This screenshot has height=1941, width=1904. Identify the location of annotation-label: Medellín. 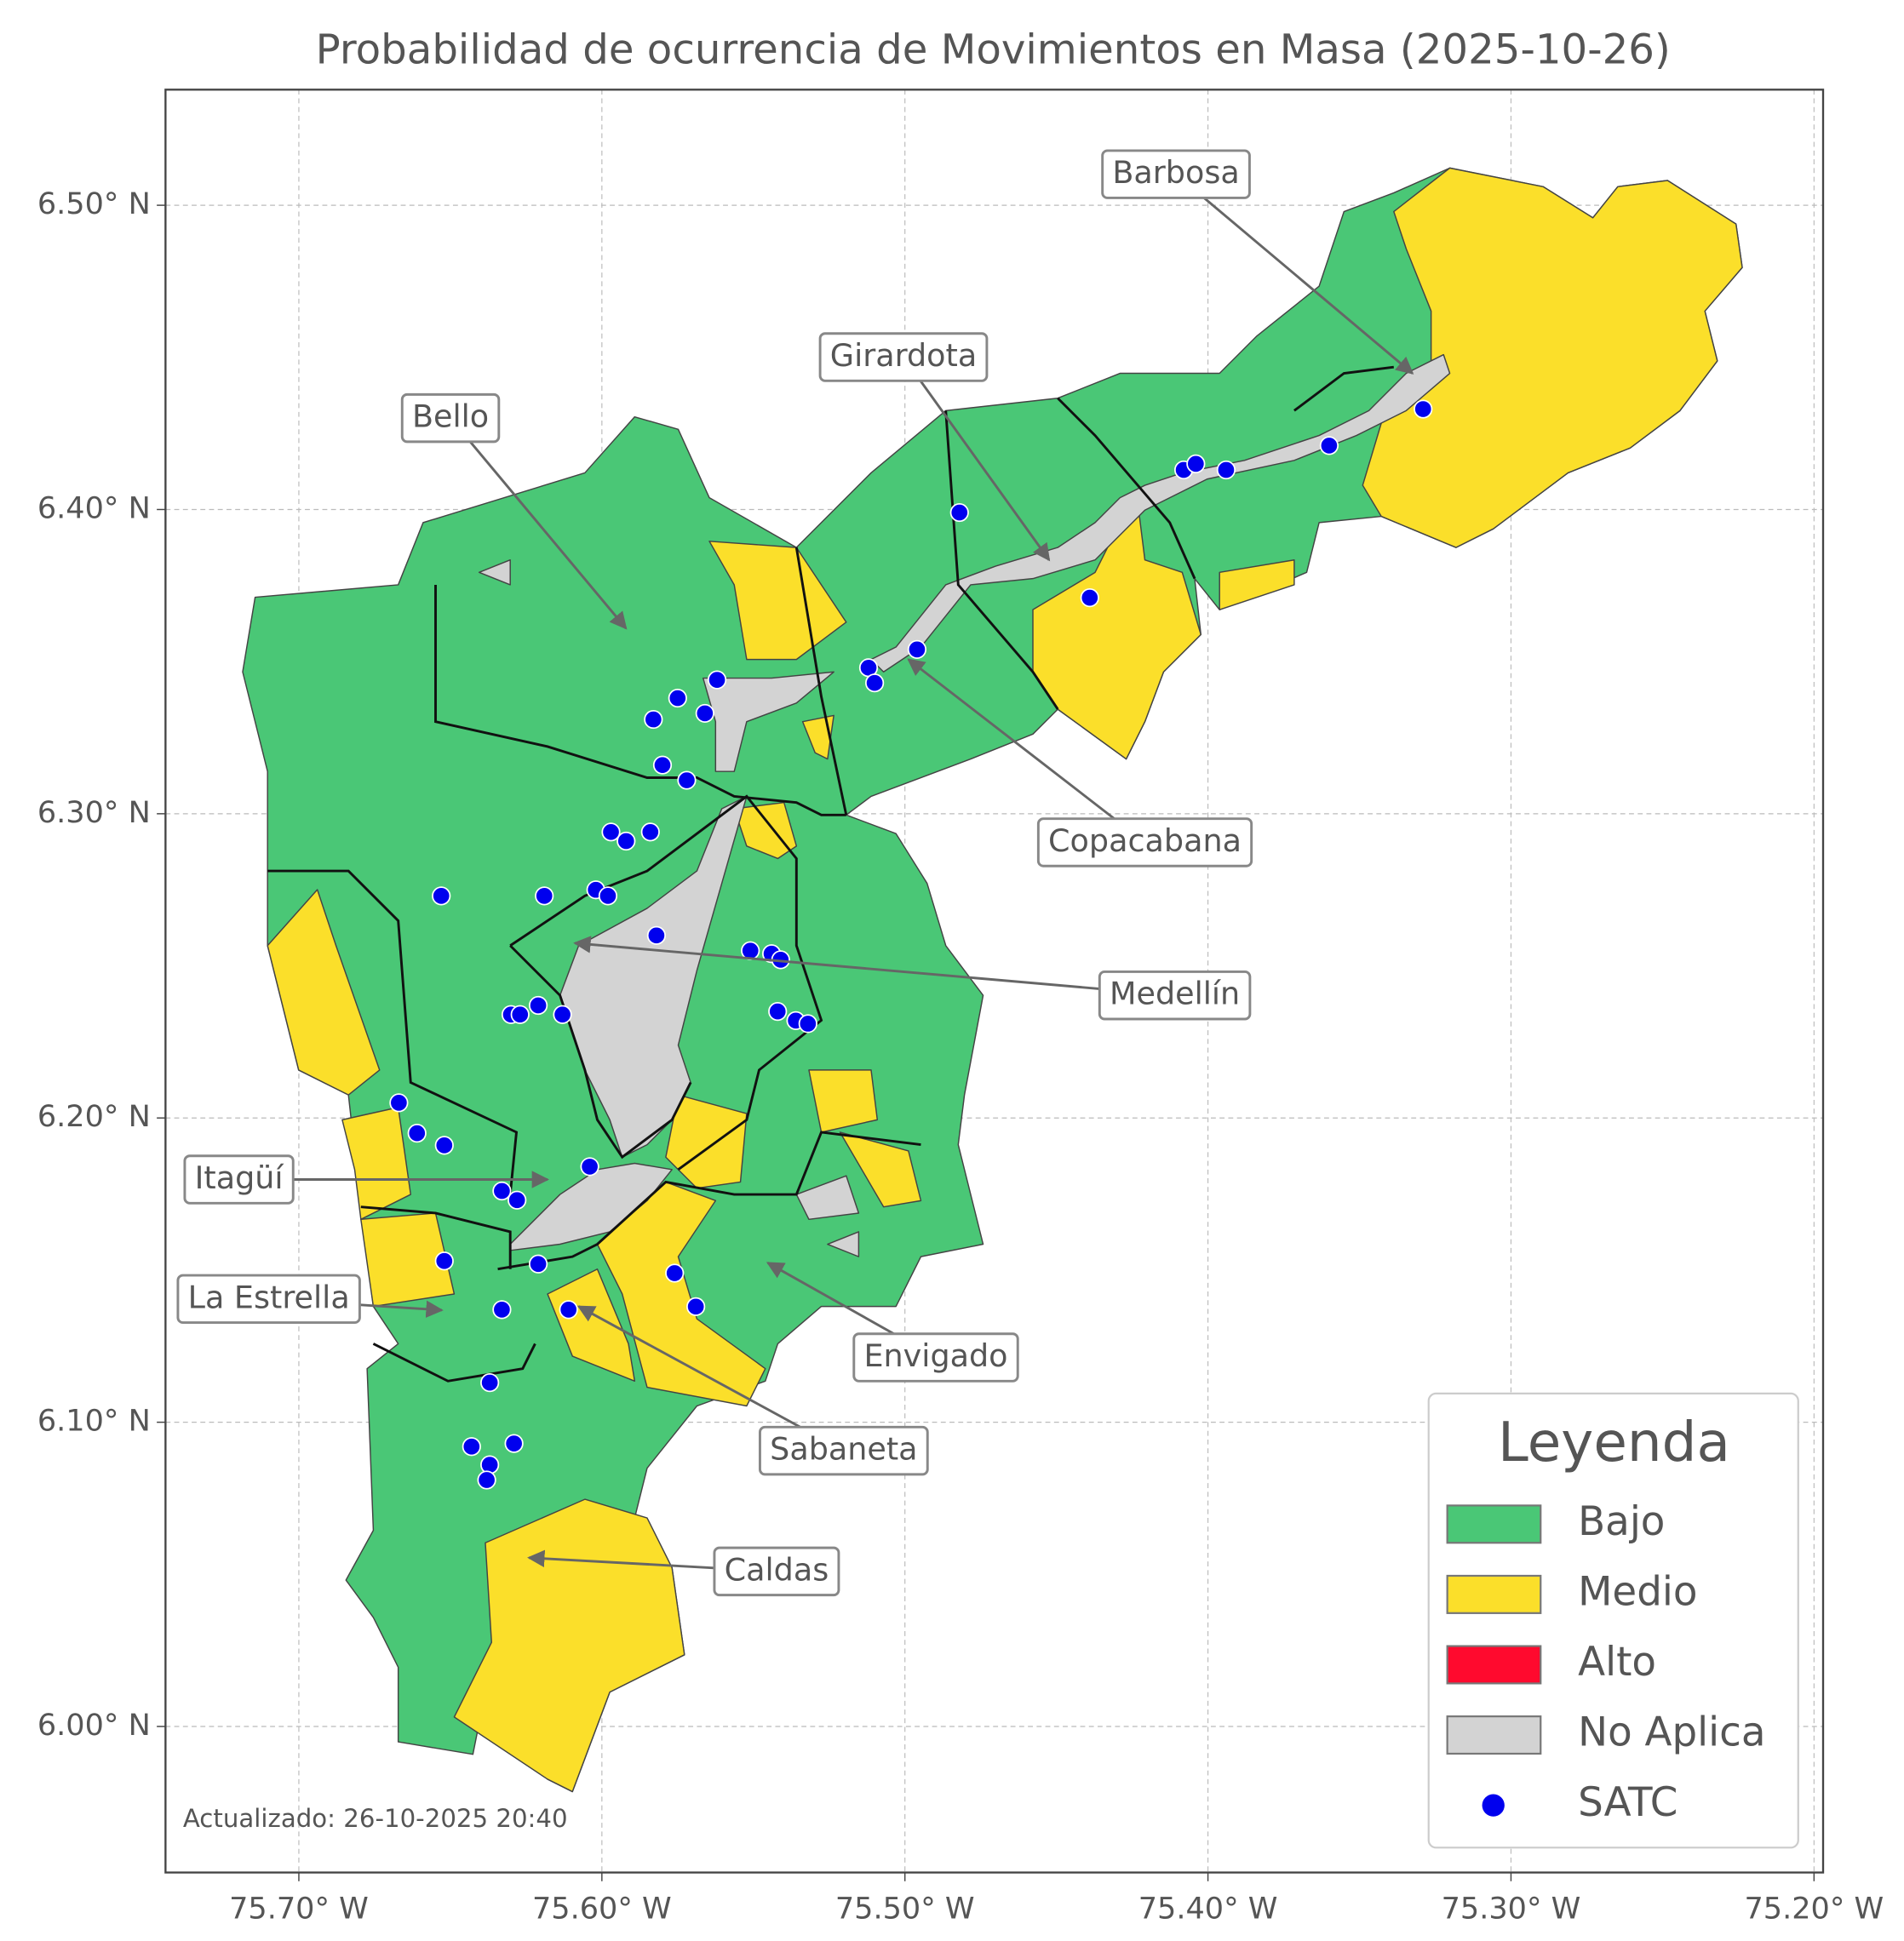
(1175, 994).